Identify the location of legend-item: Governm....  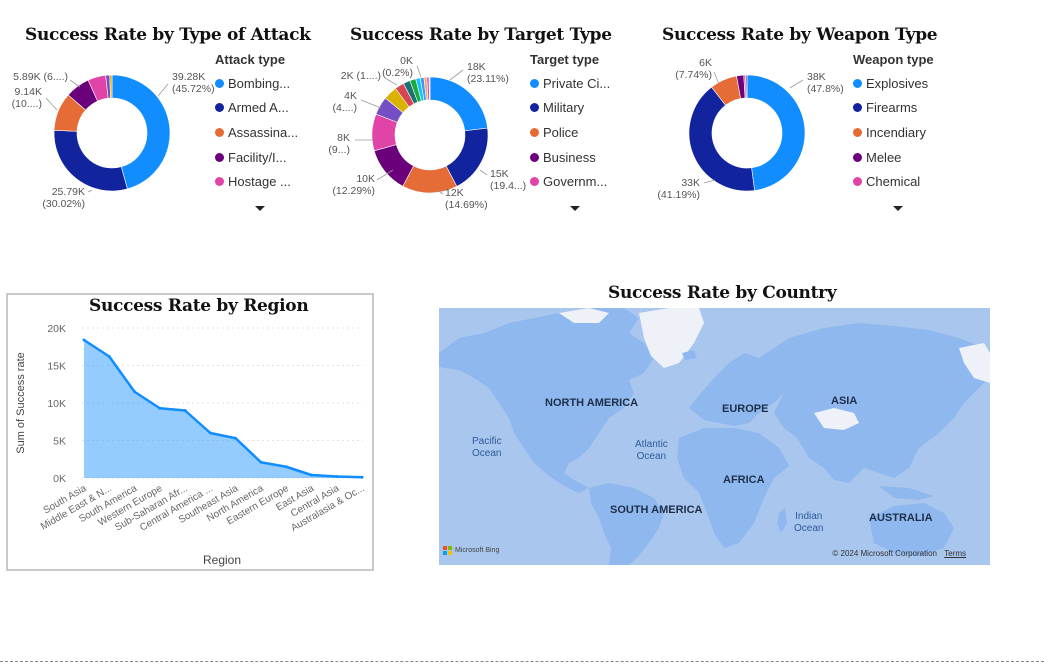
(575, 181).